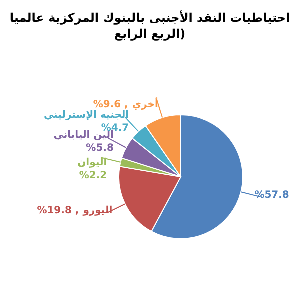  Describe the element at coordinates (93, 176) in the screenshot. I see `data-label: %2.2` at that location.